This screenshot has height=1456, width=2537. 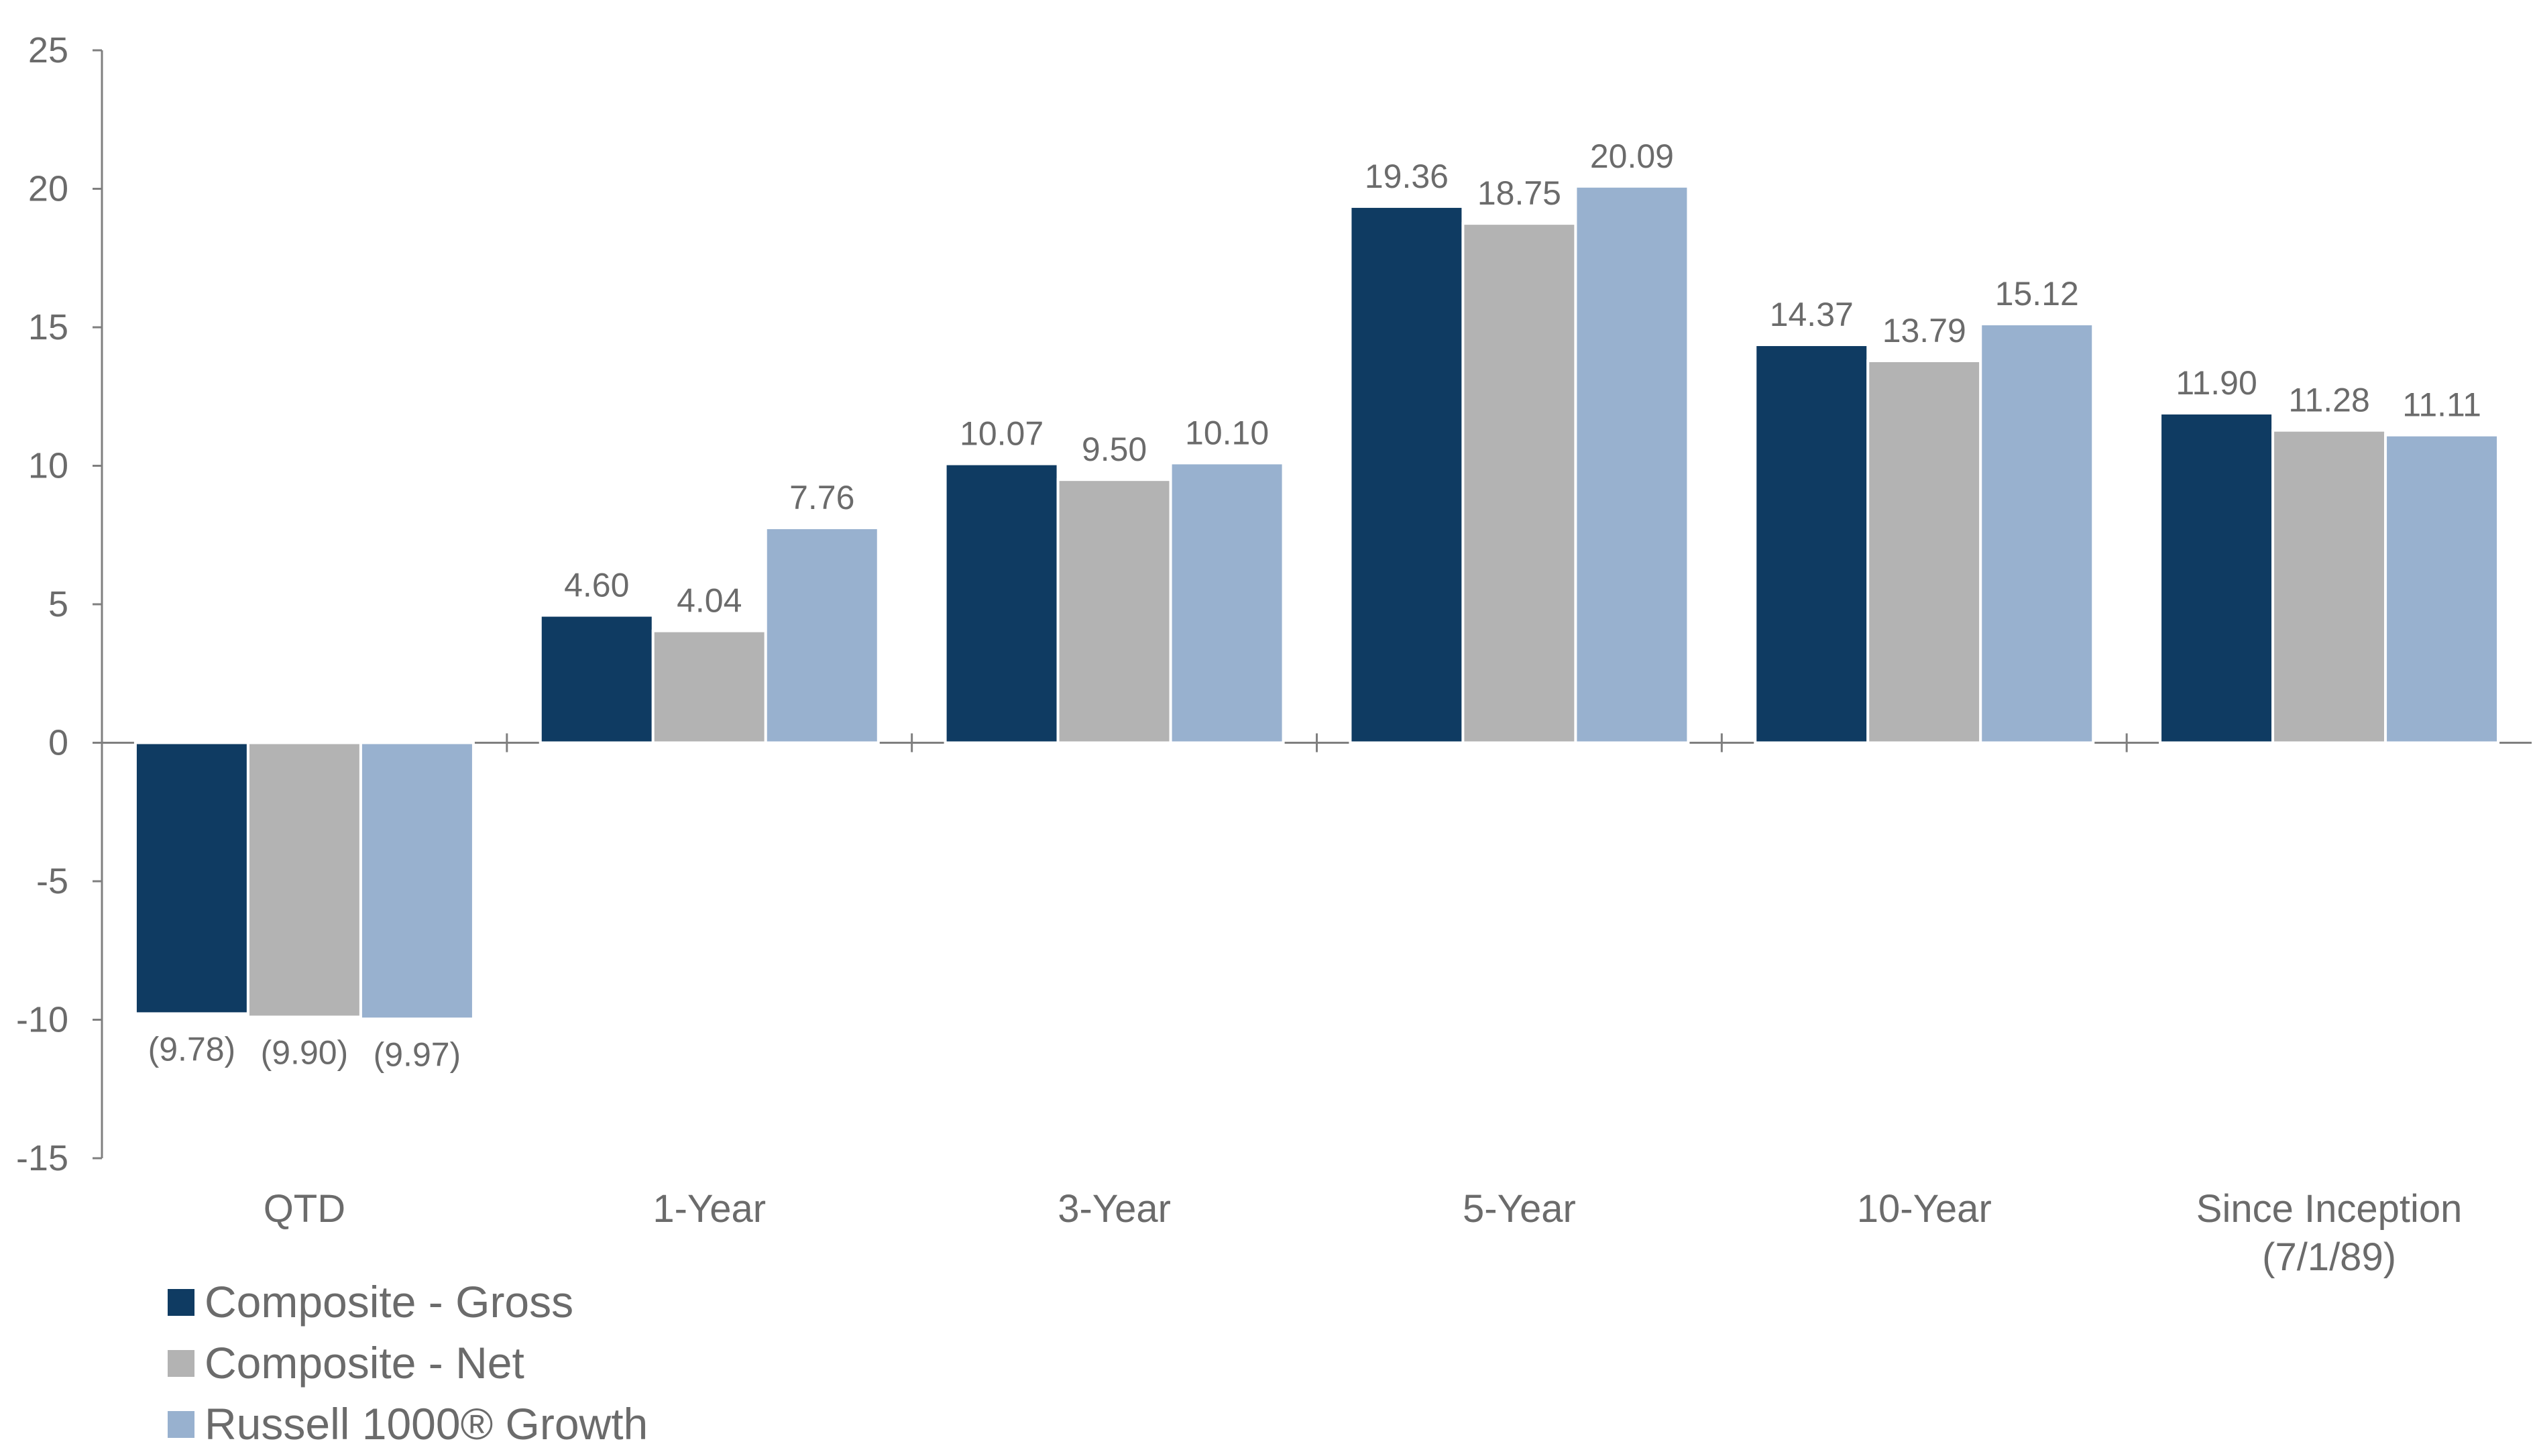 I want to click on x-tick-label: 5-Year, so click(x=1519, y=1209).